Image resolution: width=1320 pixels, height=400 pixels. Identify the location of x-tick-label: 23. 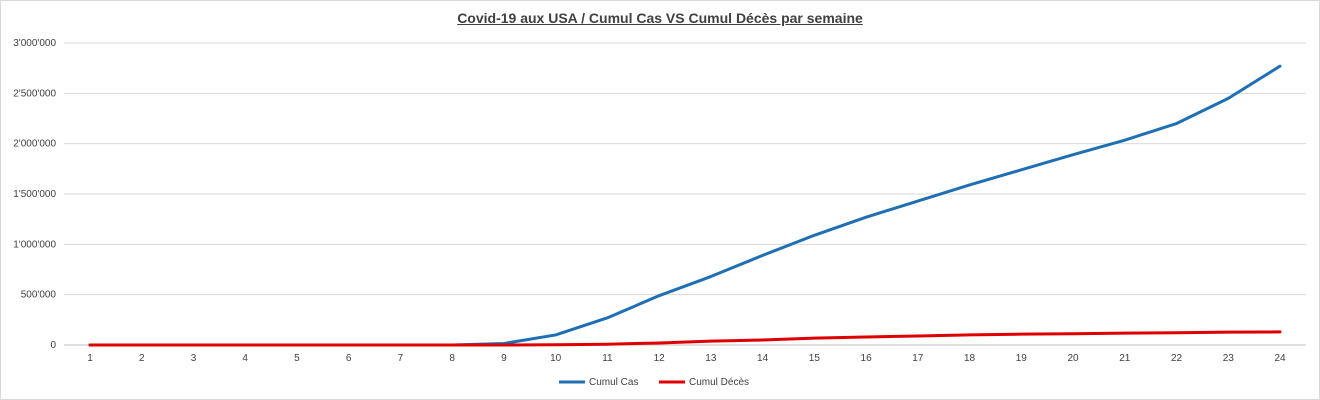
(1229, 358).